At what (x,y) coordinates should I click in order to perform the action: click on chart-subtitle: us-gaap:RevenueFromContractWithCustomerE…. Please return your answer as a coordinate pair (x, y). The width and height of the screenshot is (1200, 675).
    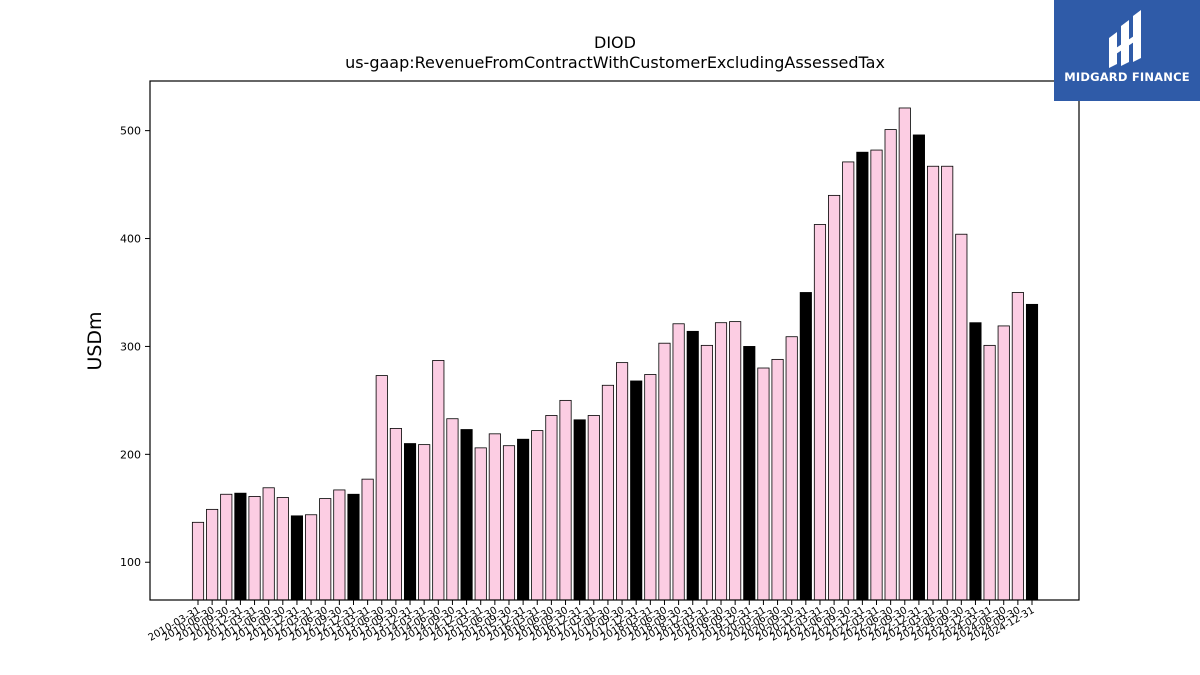
    Looking at the image, I should click on (615, 62).